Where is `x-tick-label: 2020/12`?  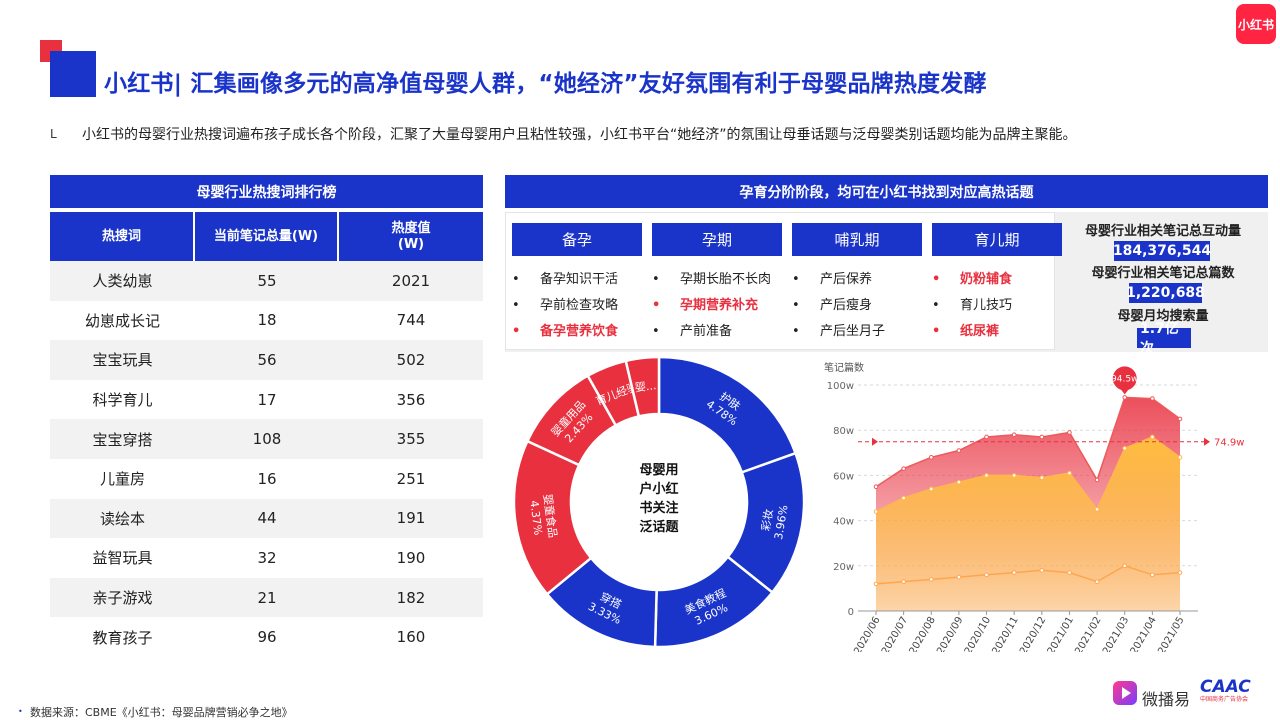 x-tick-label: 2020/12 is located at coordinates (1033, 633).